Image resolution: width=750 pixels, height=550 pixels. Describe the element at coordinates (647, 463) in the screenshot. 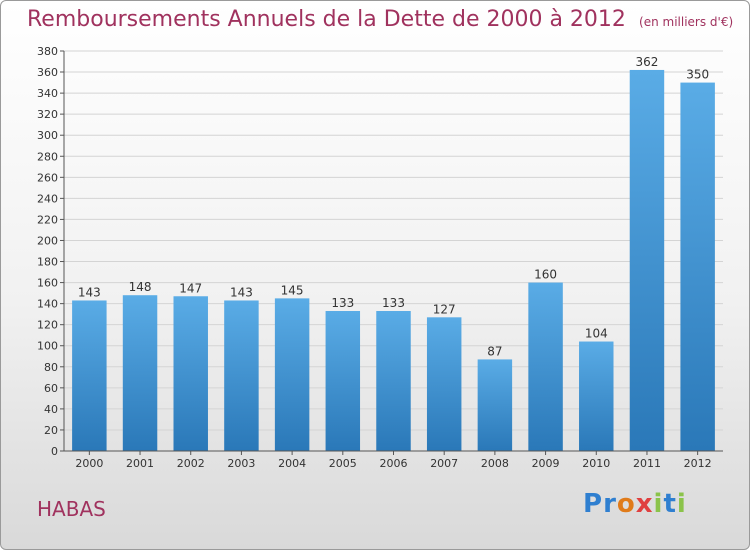

I see `x-tick-label: 2011` at that location.